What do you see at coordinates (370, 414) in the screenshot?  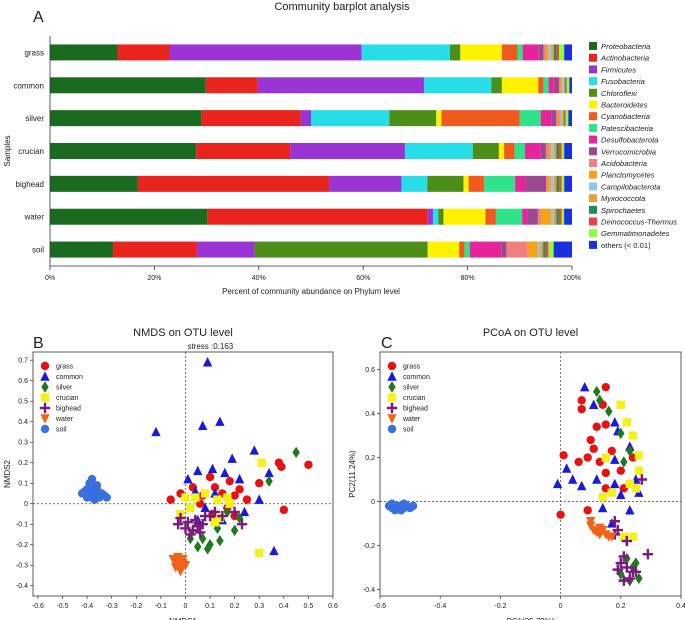 I see `y-tick-label: 0.4` at bounding box center [370, 414].